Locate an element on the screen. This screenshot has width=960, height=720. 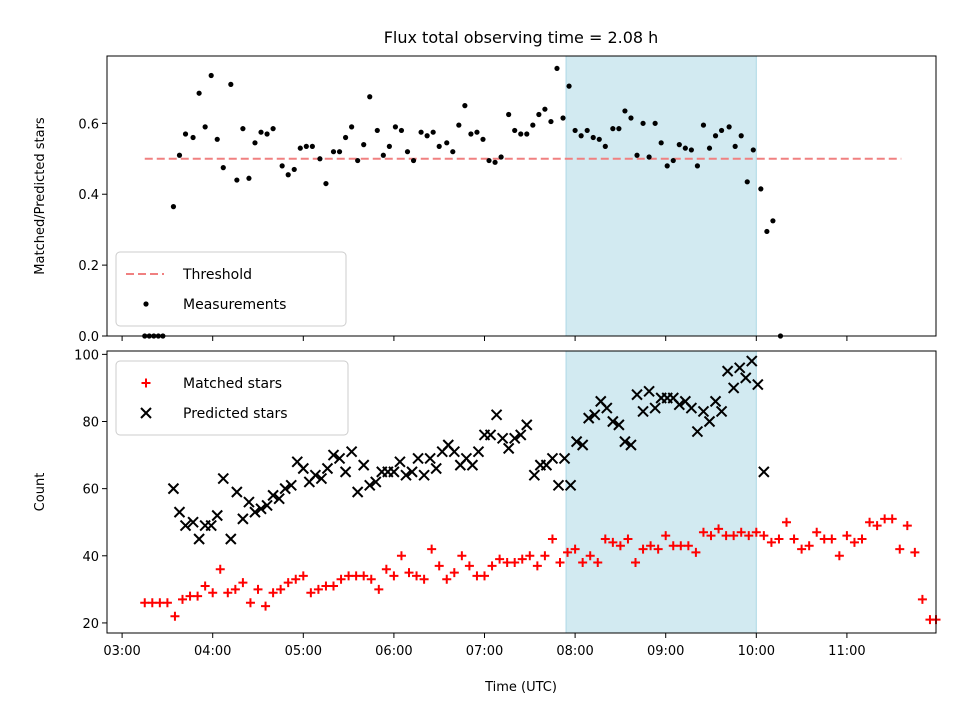
x-tick-label: 05:00 is located at coordinates (303, 651).